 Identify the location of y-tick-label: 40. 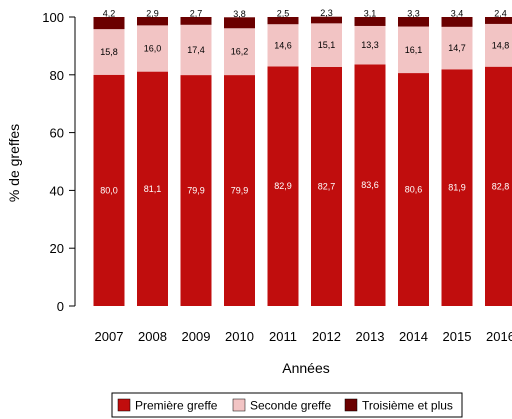
(57, 190).